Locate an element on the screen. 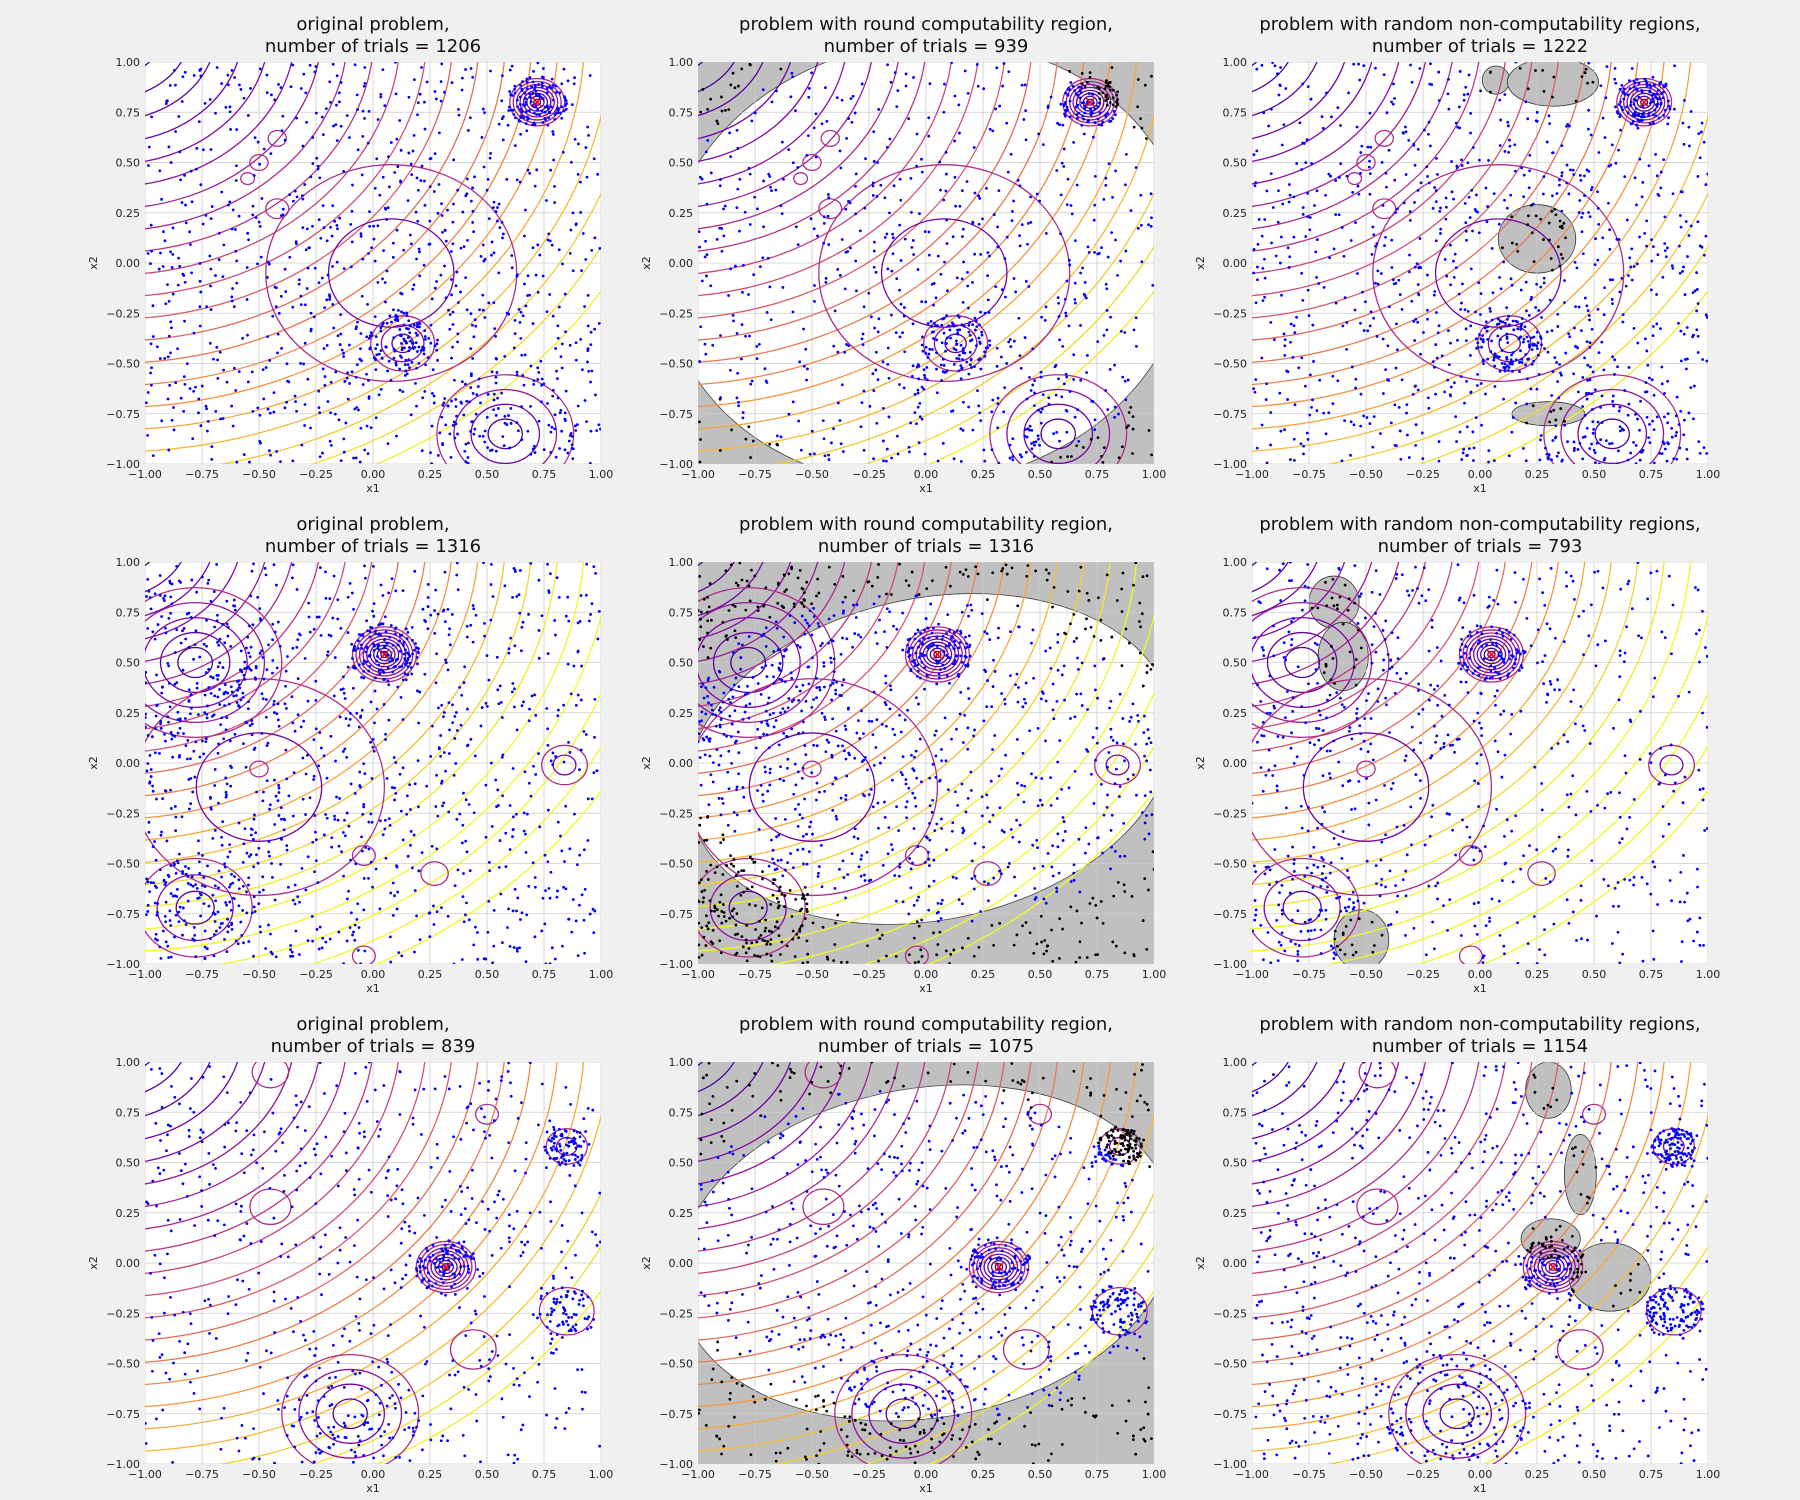 Image resolution: width=1800 pixels, height=1500 pixels. chart-4-title-line2: number of trials = 1316 is located at coordinates (373, 546).